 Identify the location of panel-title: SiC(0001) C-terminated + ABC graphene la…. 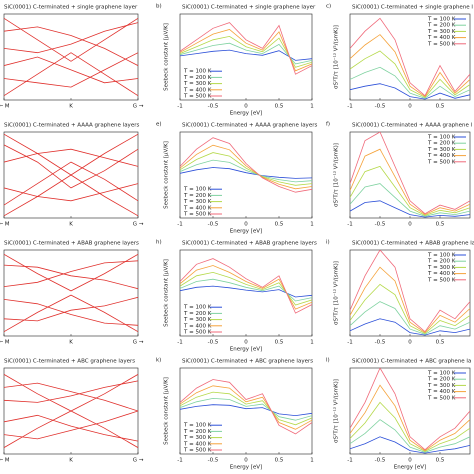
(69, 362).